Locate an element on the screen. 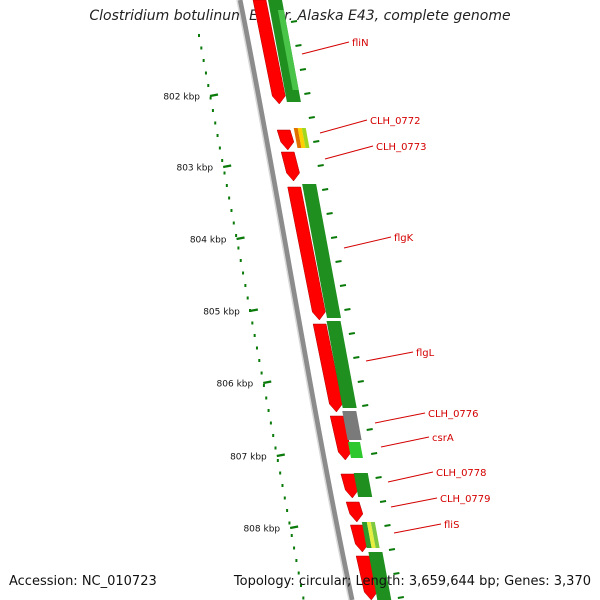 This screenshot has height=600, width=600. gene-block-flgL is located at coordinates (341, 364).